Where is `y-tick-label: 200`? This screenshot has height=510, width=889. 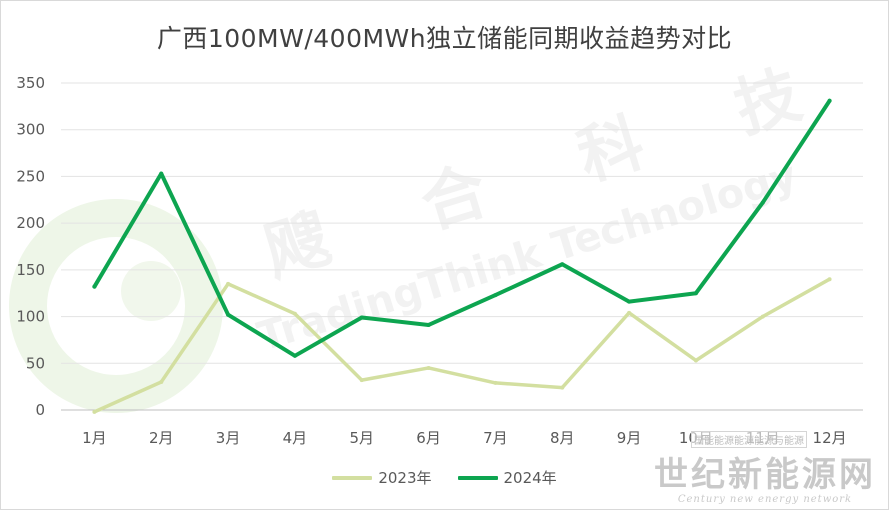 y-tick-label: 200 is located at coordinates (30, 223).